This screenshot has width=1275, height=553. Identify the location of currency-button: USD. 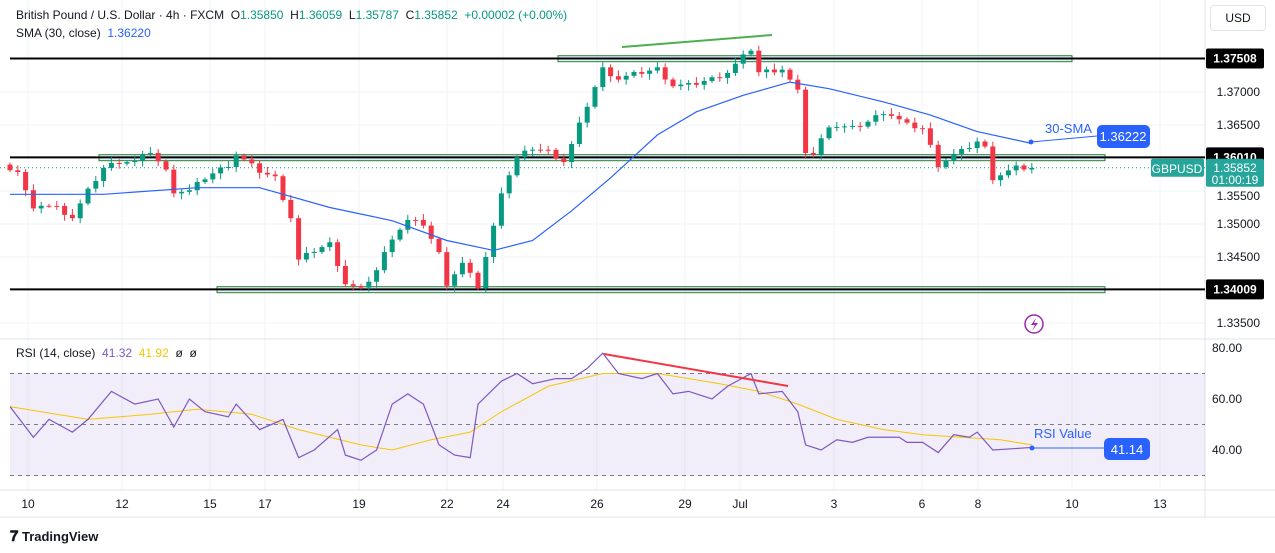
(1238, 18).